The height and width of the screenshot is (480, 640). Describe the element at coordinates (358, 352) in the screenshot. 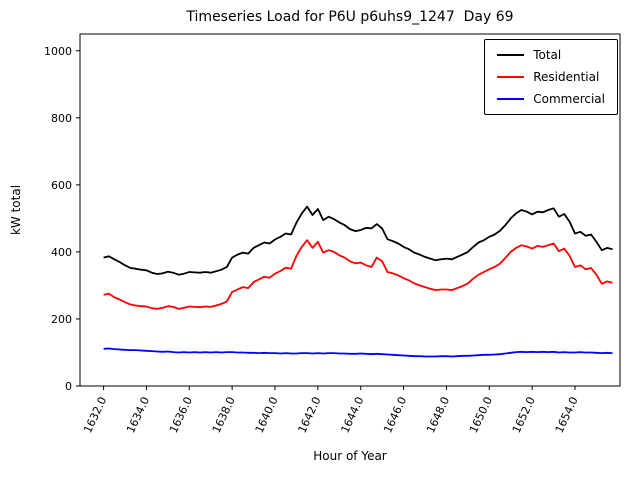

I see `series-line-commercial` at that location.